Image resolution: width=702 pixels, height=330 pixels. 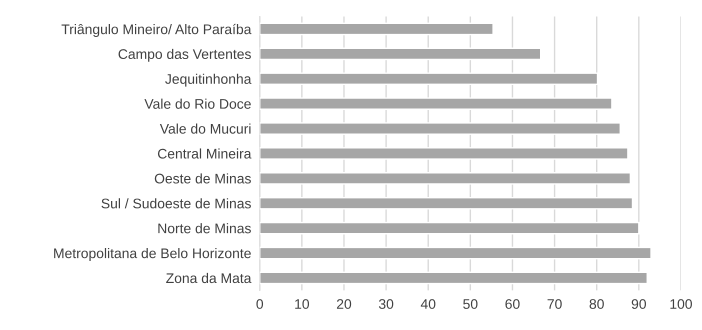 I want to click on y-tick-label: Metropolitana de Belo Horizonte, so click(x=152, y=254).